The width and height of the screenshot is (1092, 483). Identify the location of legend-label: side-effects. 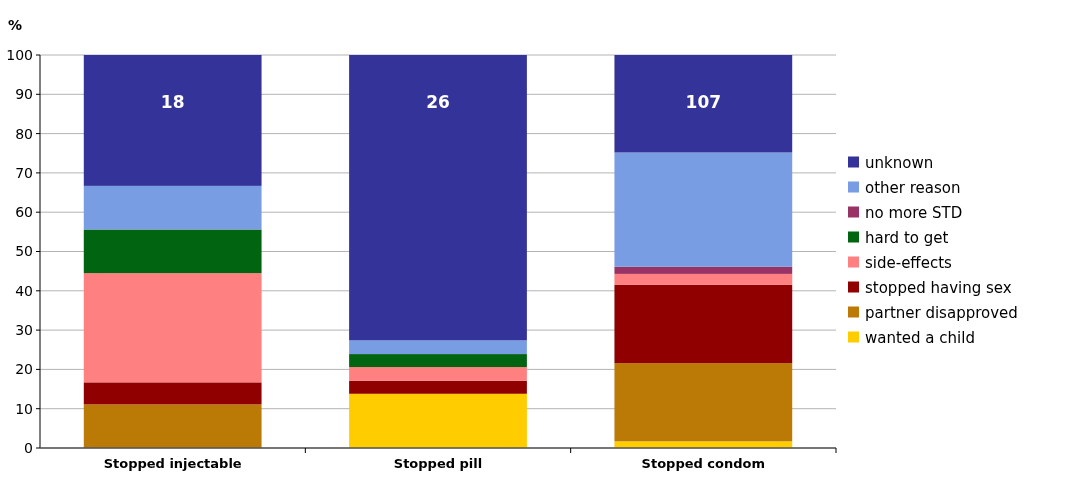
(909, 262).